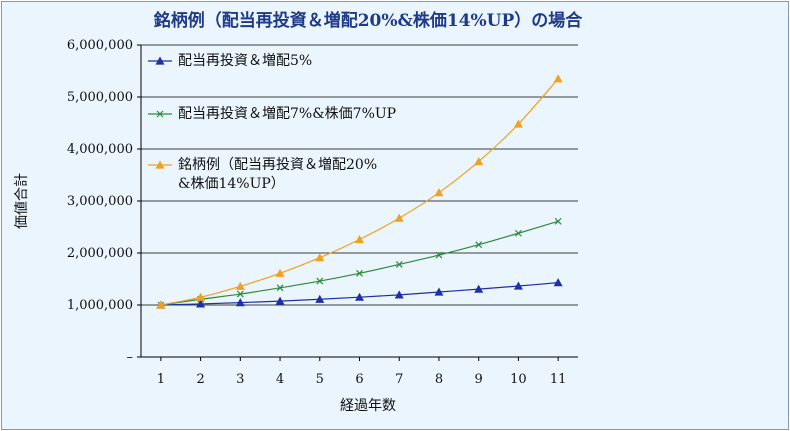  Describe the element at coordinates (100, 305) in the screenshot. I see `y-tick-label: 1,000,000` at that location.